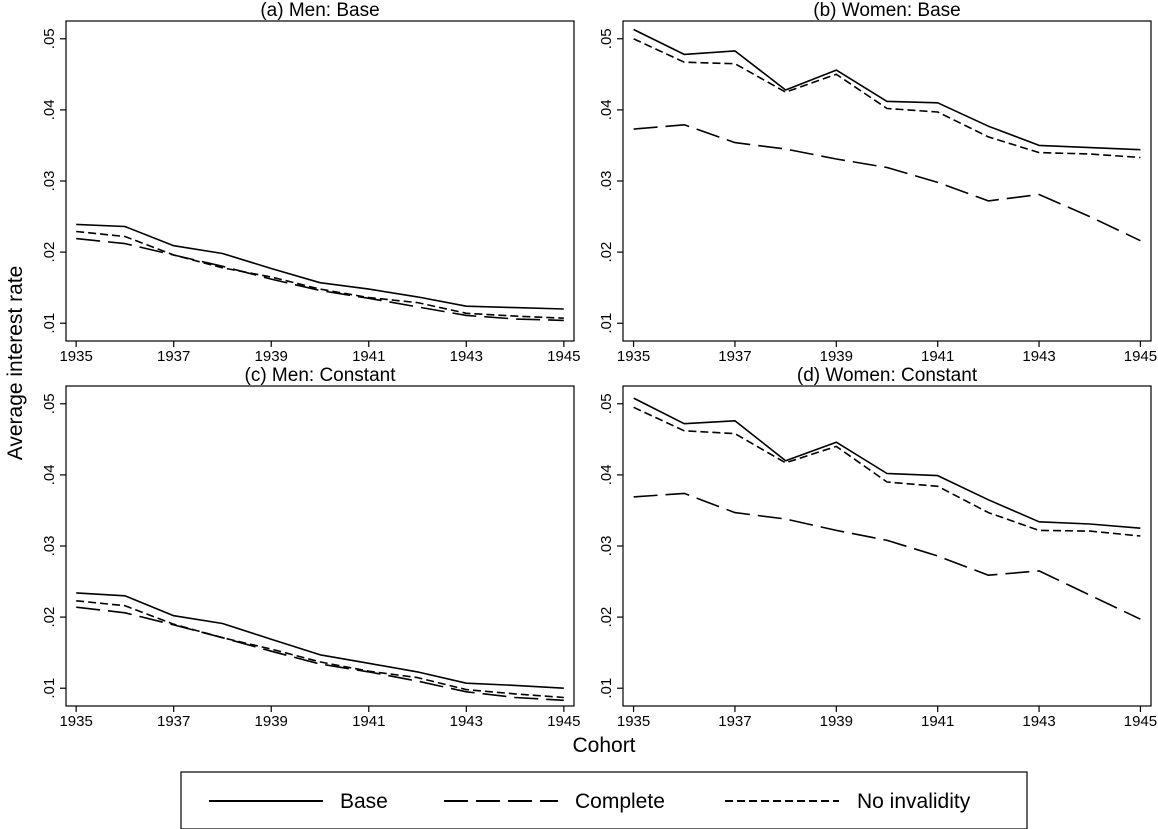 Image resolution: width=1158 pixels, height=829 pixels. I want to click on x-axis-label: Cohort, so click(603, 745).